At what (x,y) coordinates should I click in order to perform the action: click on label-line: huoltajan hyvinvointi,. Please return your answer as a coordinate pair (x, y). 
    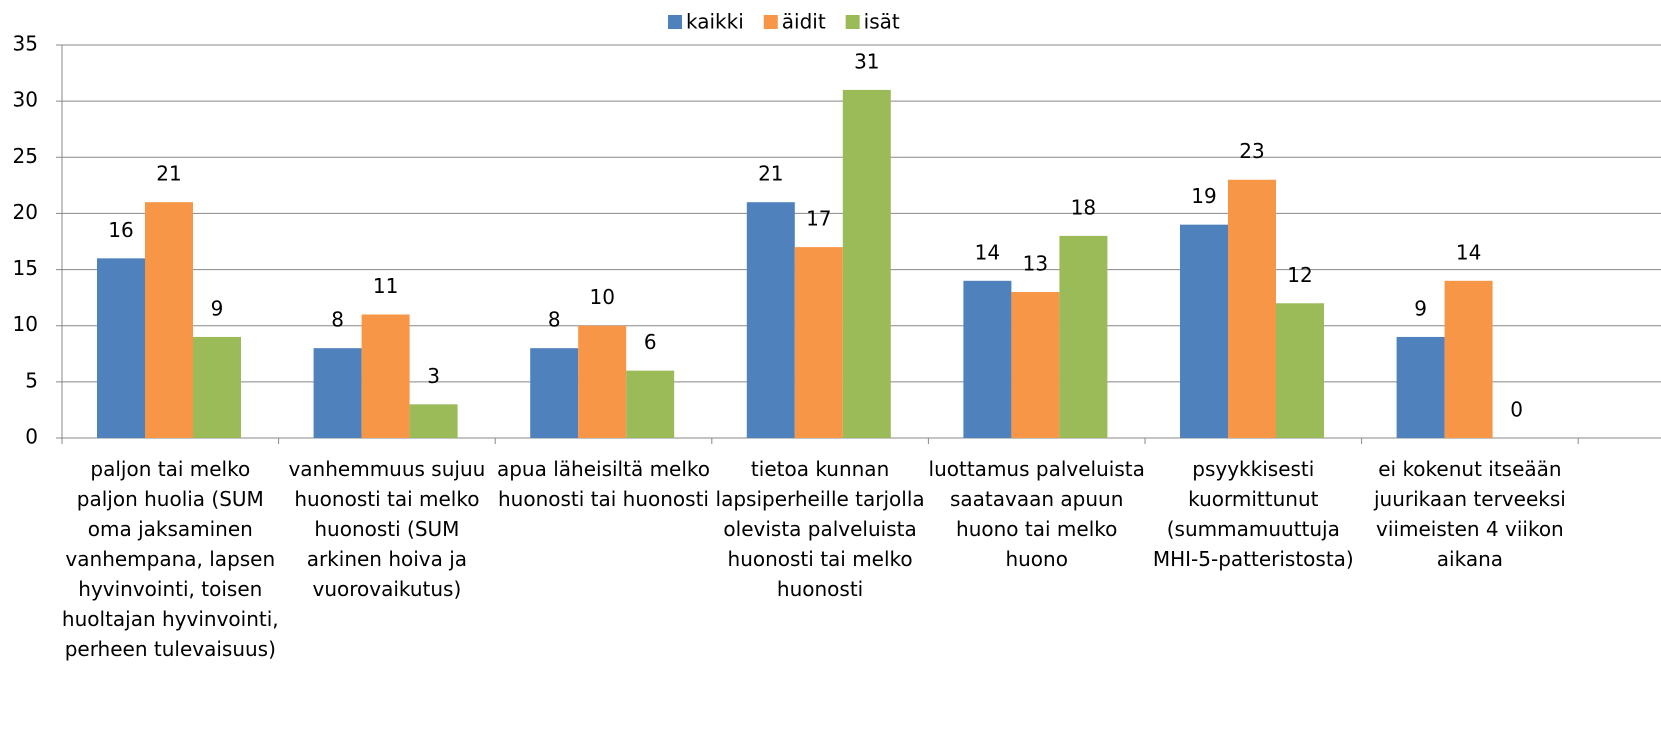
    Looking at the image, I should click on (170, 619).